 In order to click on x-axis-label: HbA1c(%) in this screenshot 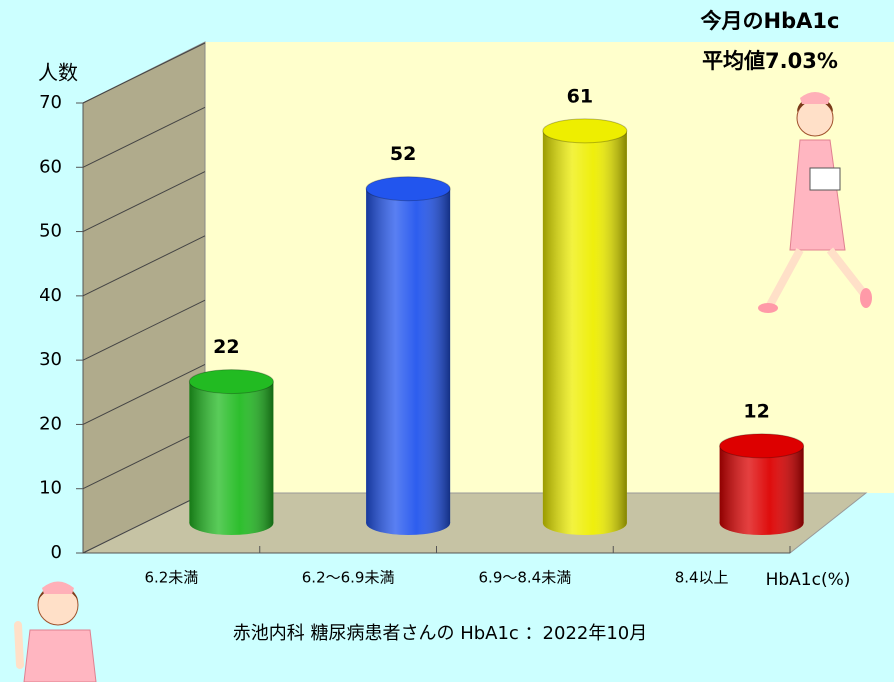, I will do `click(808, 580)`.